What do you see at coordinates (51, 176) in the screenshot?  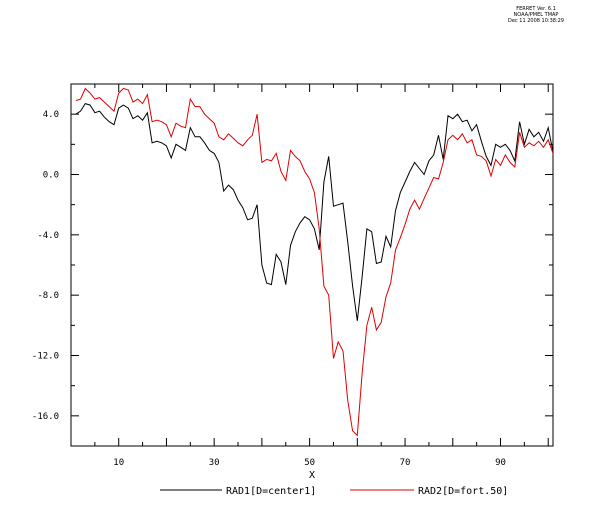 I see `y-tick-label: 0.0` at bounding box center [51, 176].